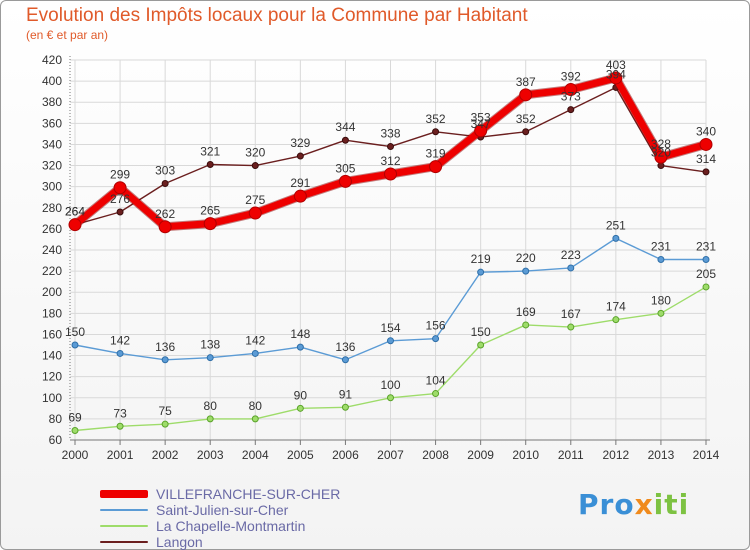 The width and height of the screenshot is (750, 550). Describe the element at coordinates (52, 271) in the screenshot. I see `y-tick-label: 220` at that location.